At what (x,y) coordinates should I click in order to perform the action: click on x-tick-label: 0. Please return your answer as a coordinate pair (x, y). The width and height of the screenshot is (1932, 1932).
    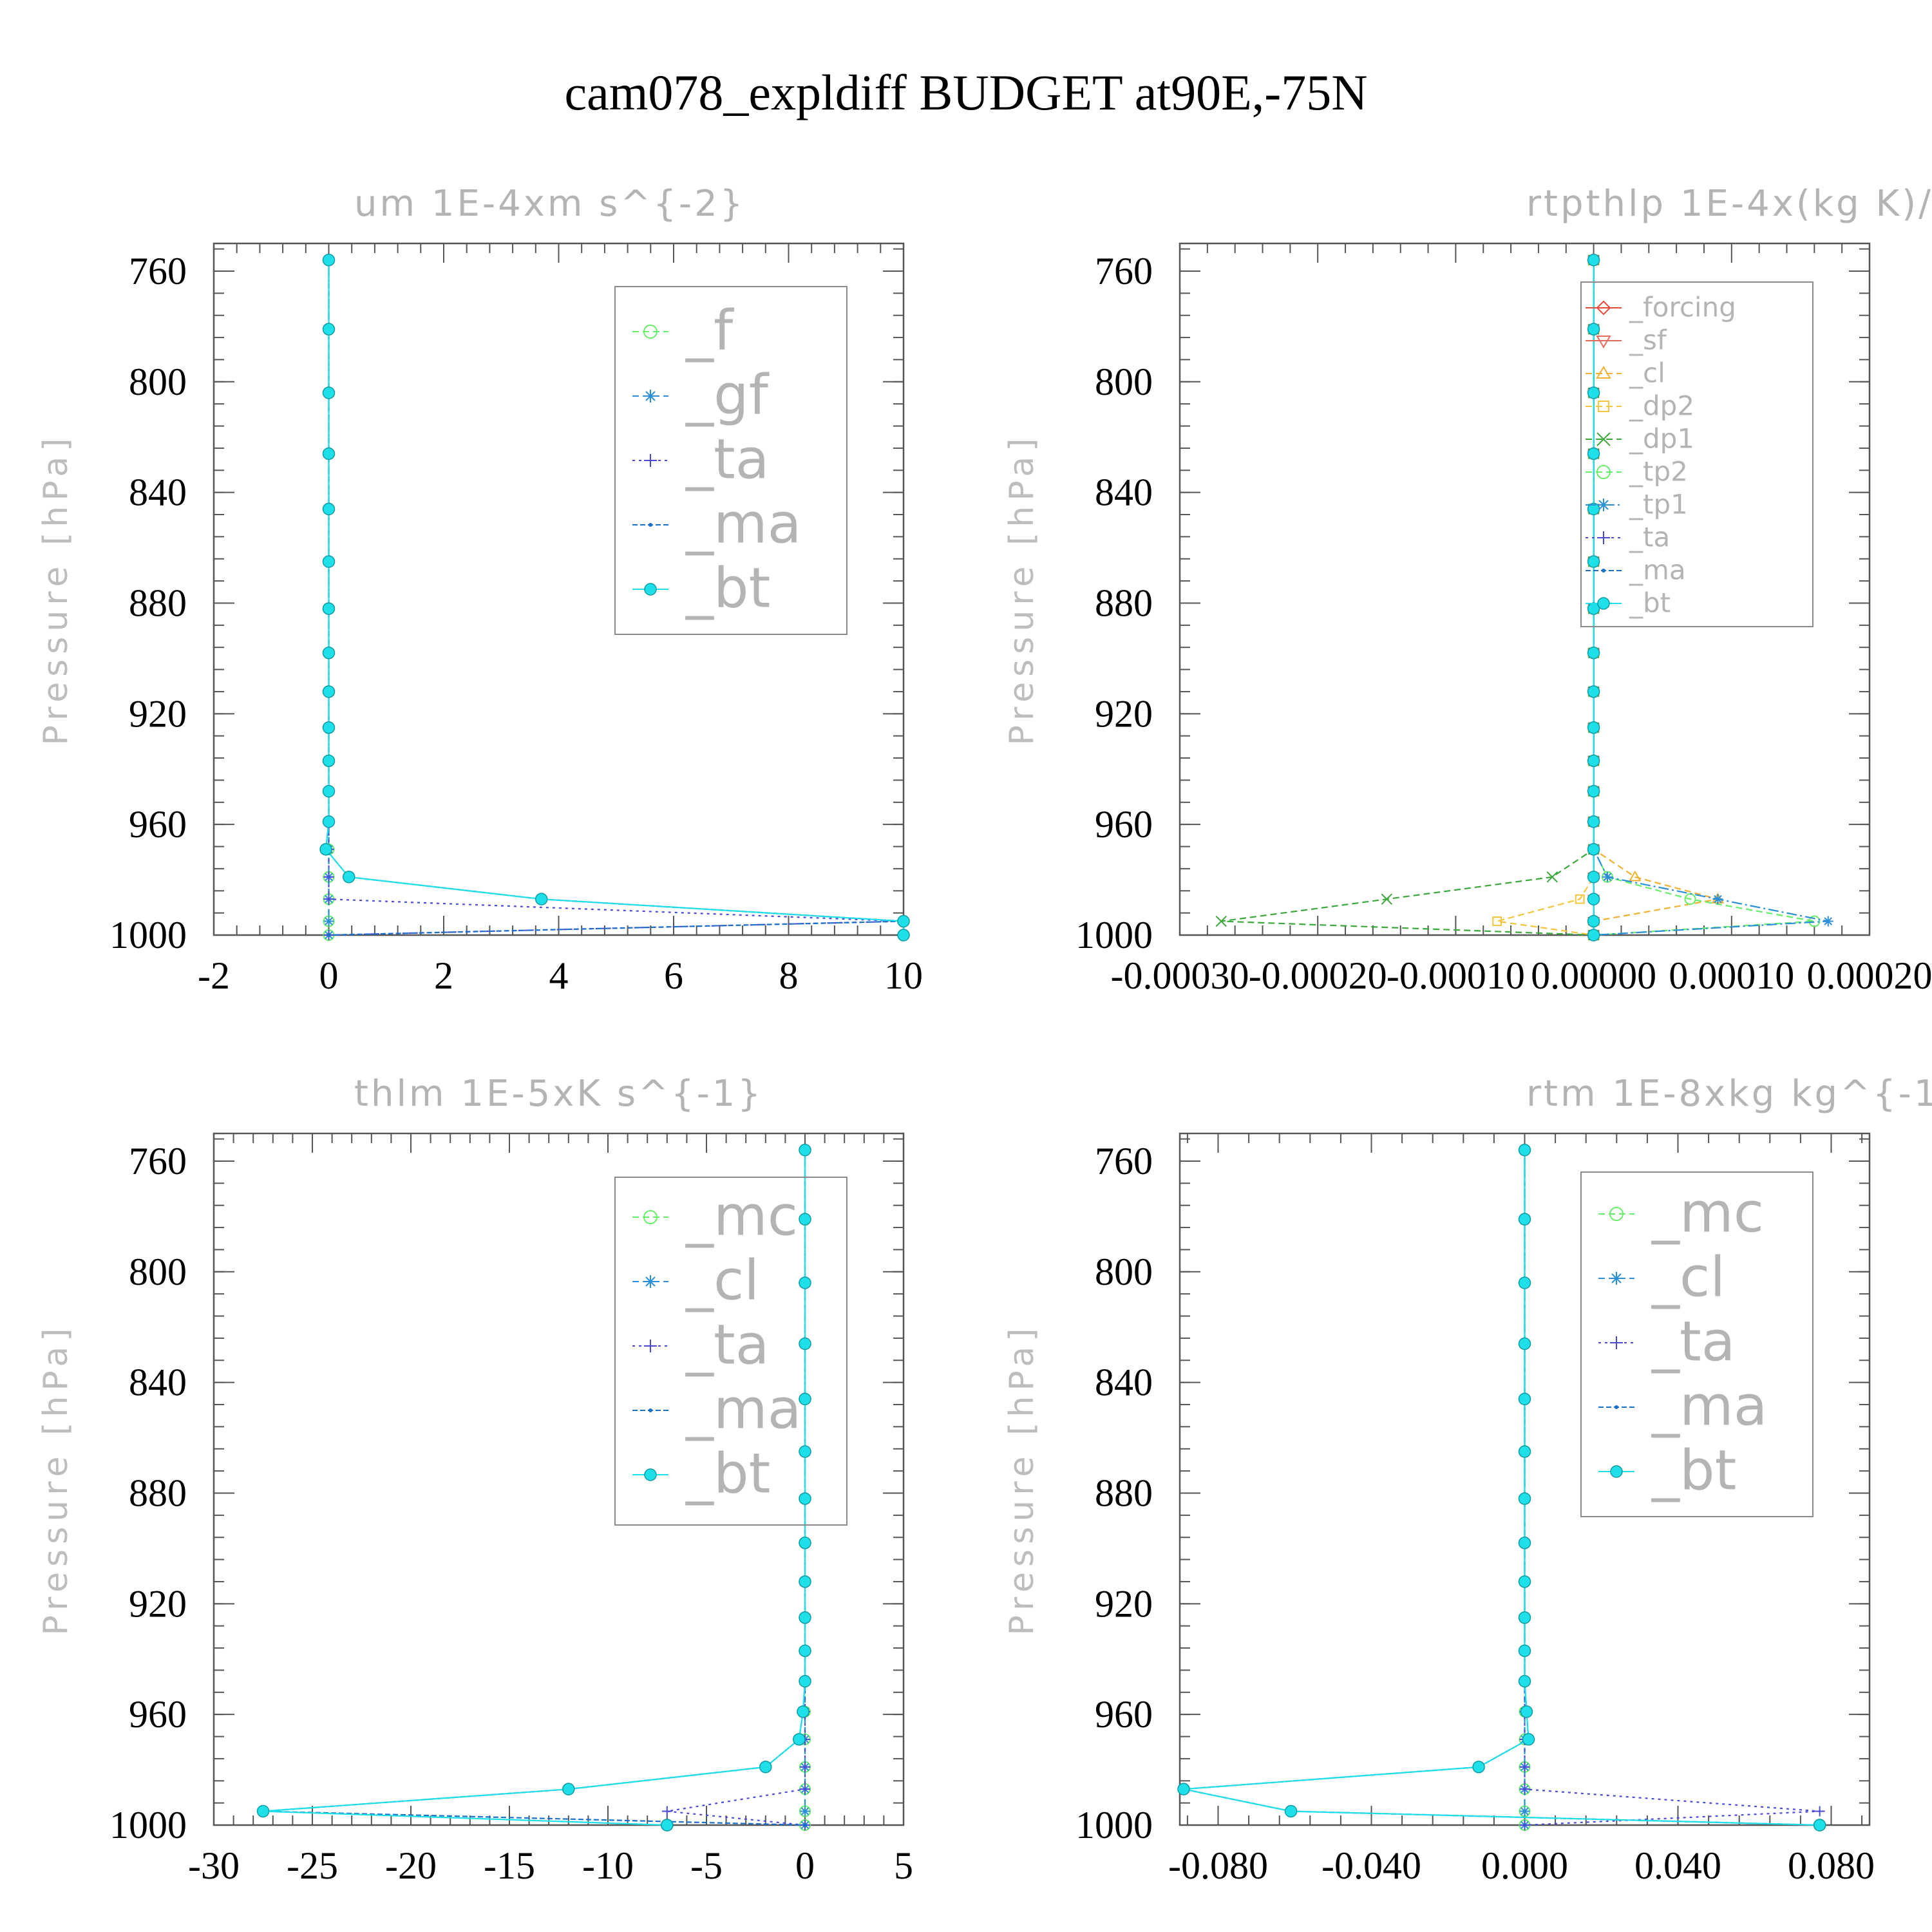
    Looking at the image, I should click on (805, 1865).